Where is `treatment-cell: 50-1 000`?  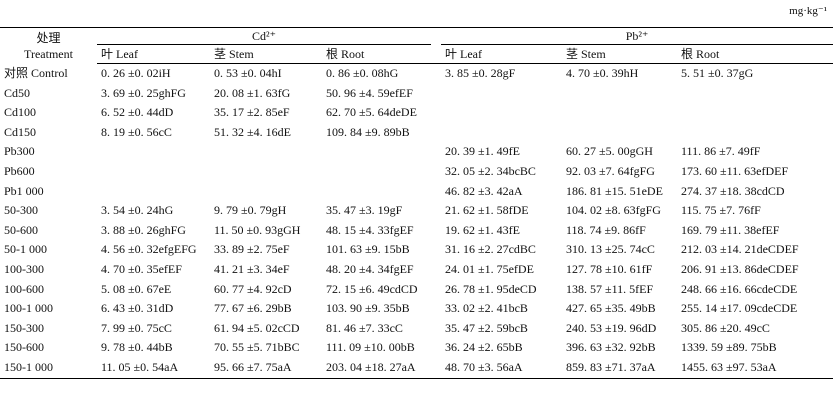
treatment-cell: 50-1 000 is located at coordinates (25, 249).